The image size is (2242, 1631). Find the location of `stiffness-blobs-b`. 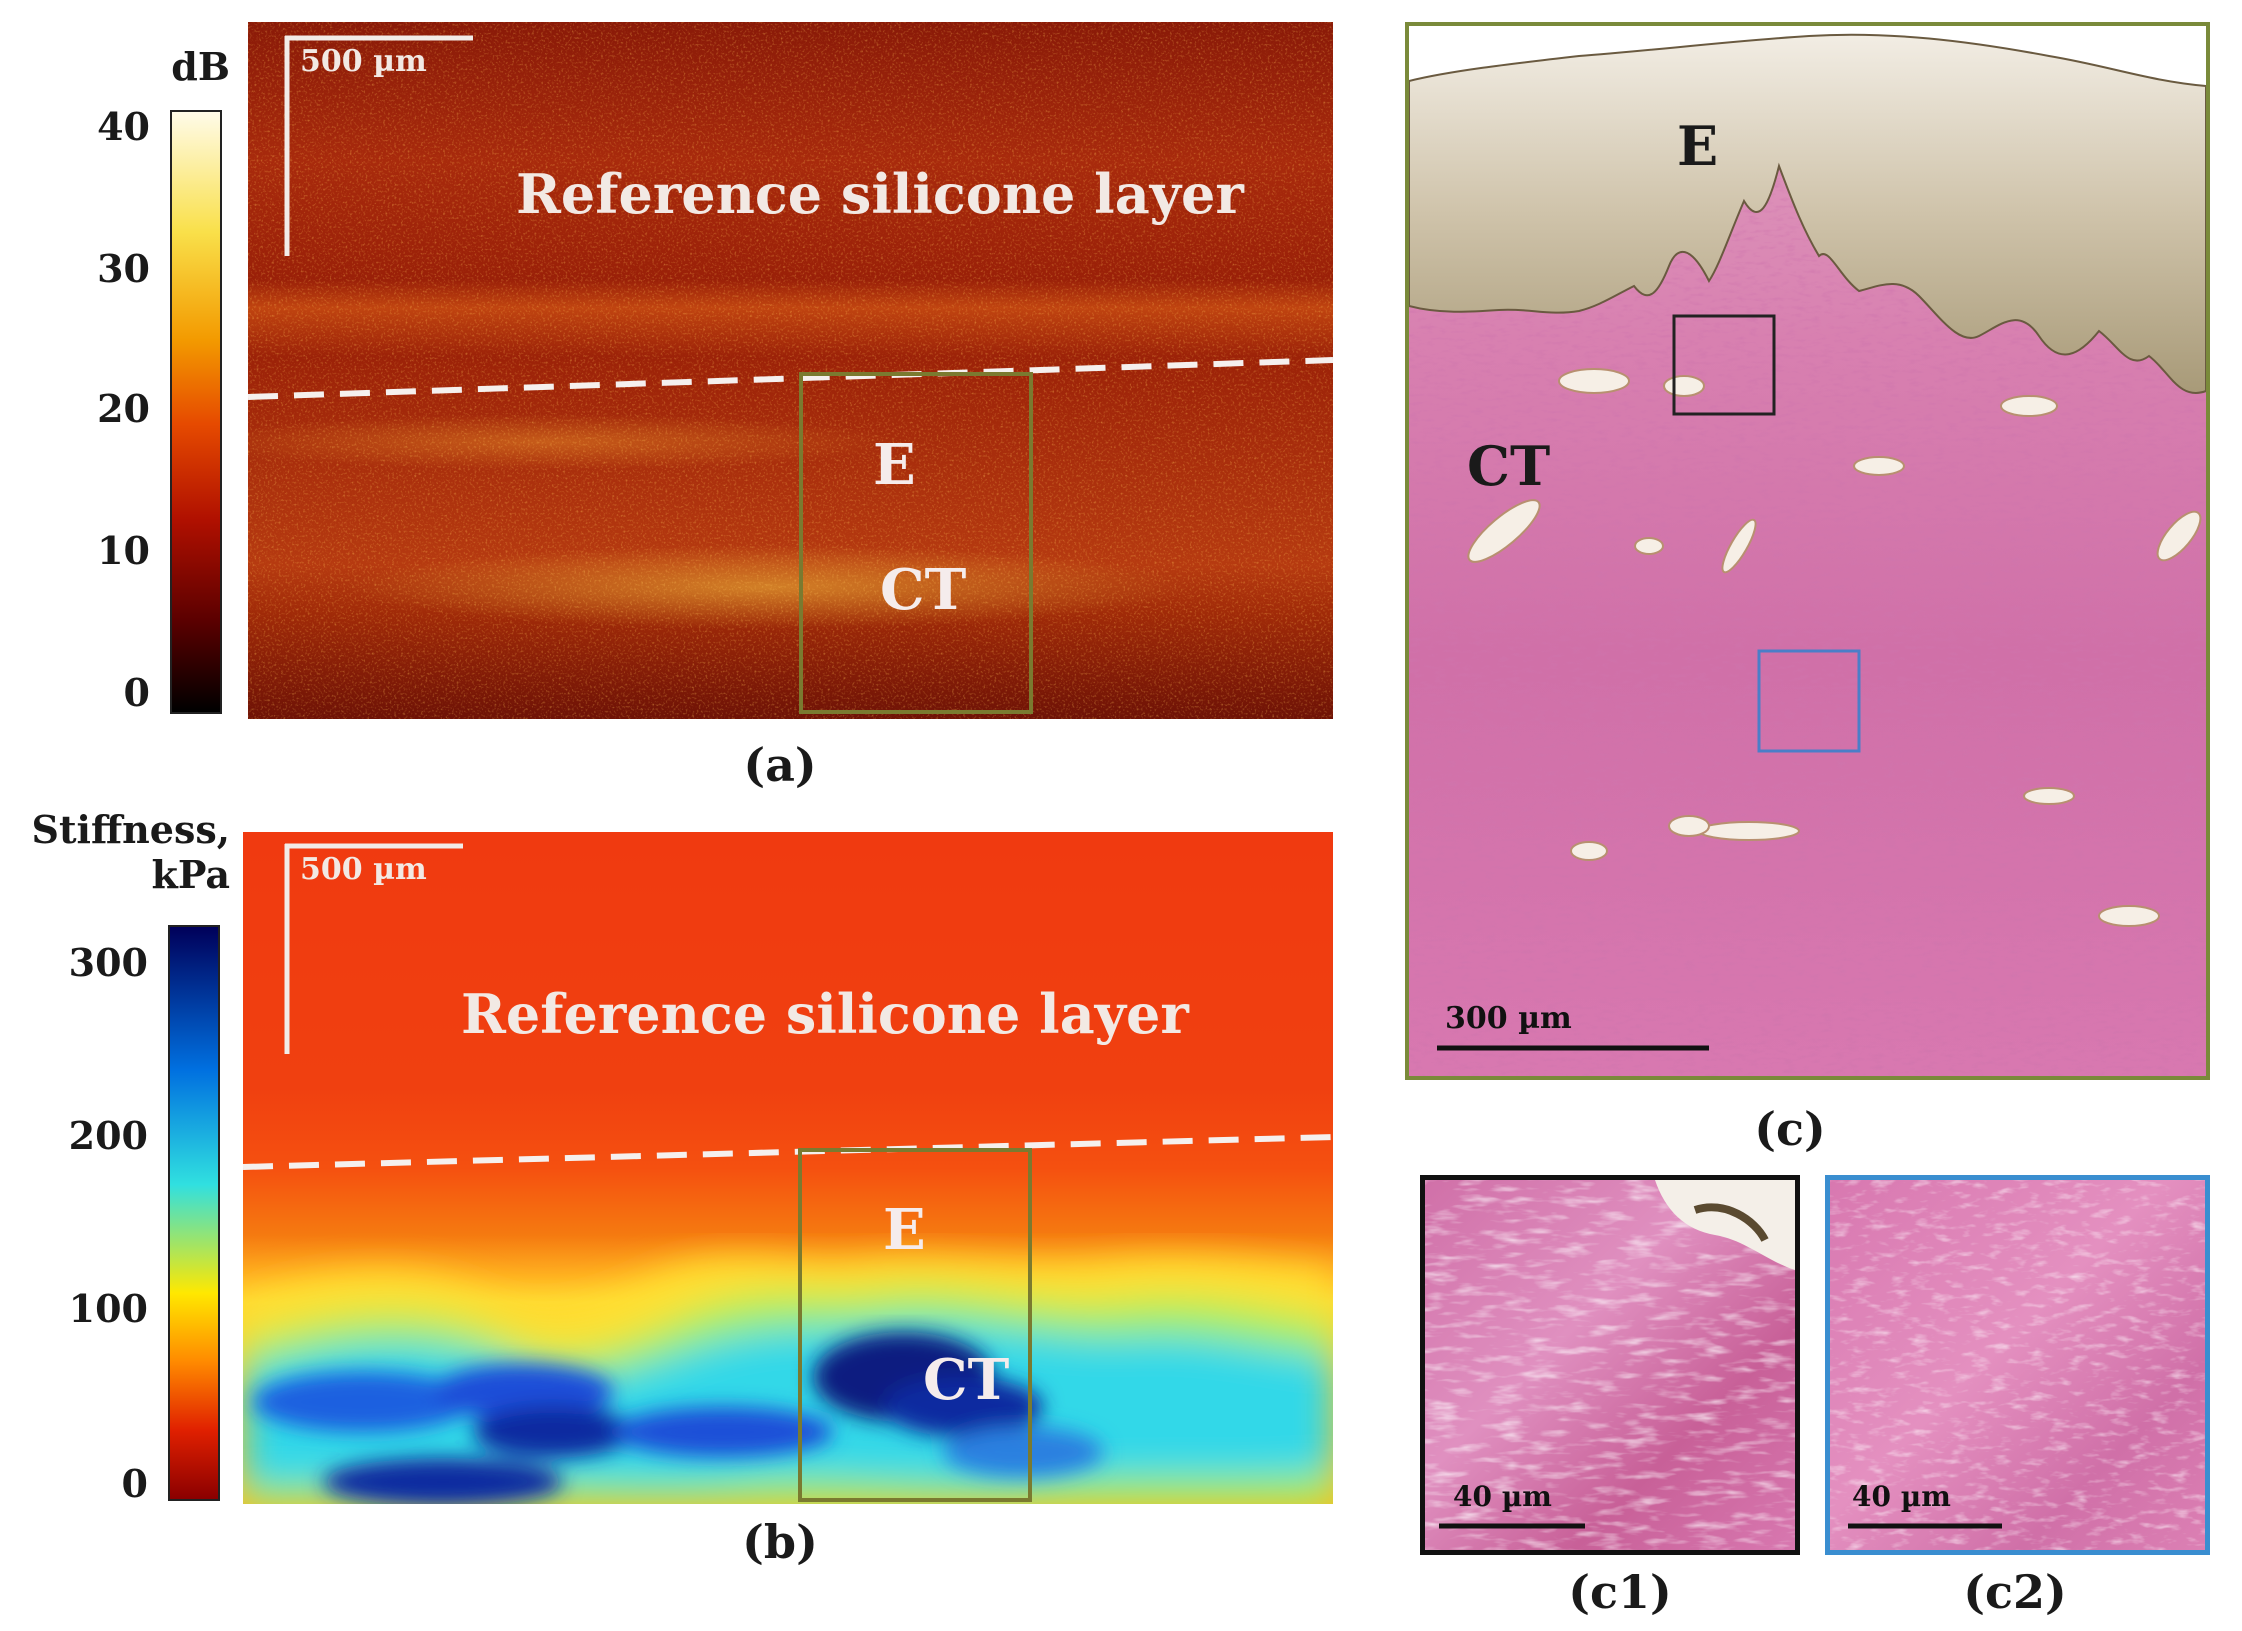

stiffness-blobs-b is located at coordinates (788, 1380).